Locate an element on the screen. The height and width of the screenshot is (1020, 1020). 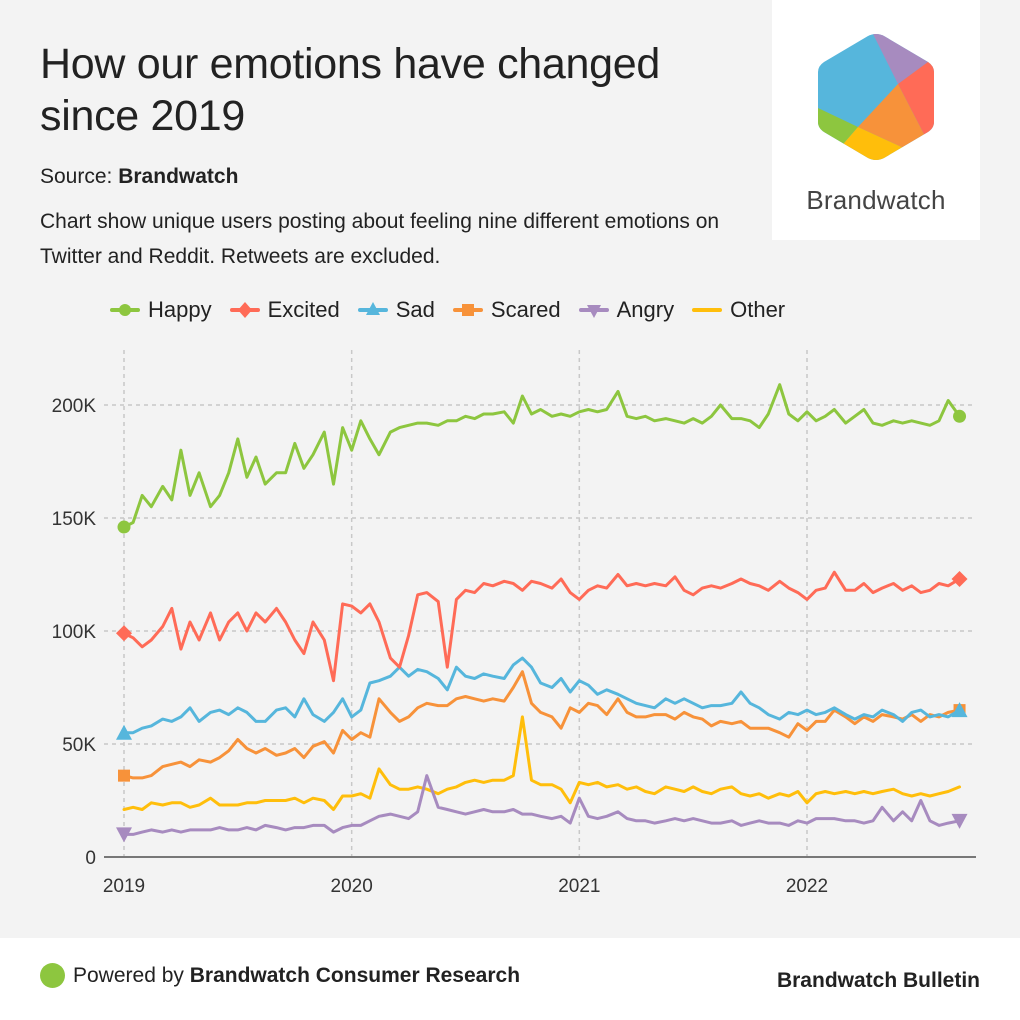
brandwatch-logo: Brandwatch is located at coordinates (876, 120).